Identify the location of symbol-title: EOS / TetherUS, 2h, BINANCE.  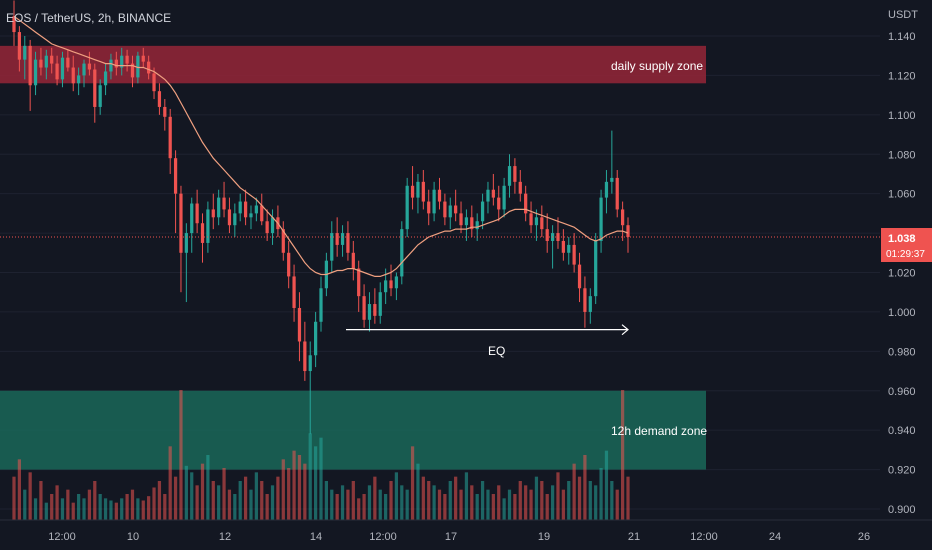
(88, 18).